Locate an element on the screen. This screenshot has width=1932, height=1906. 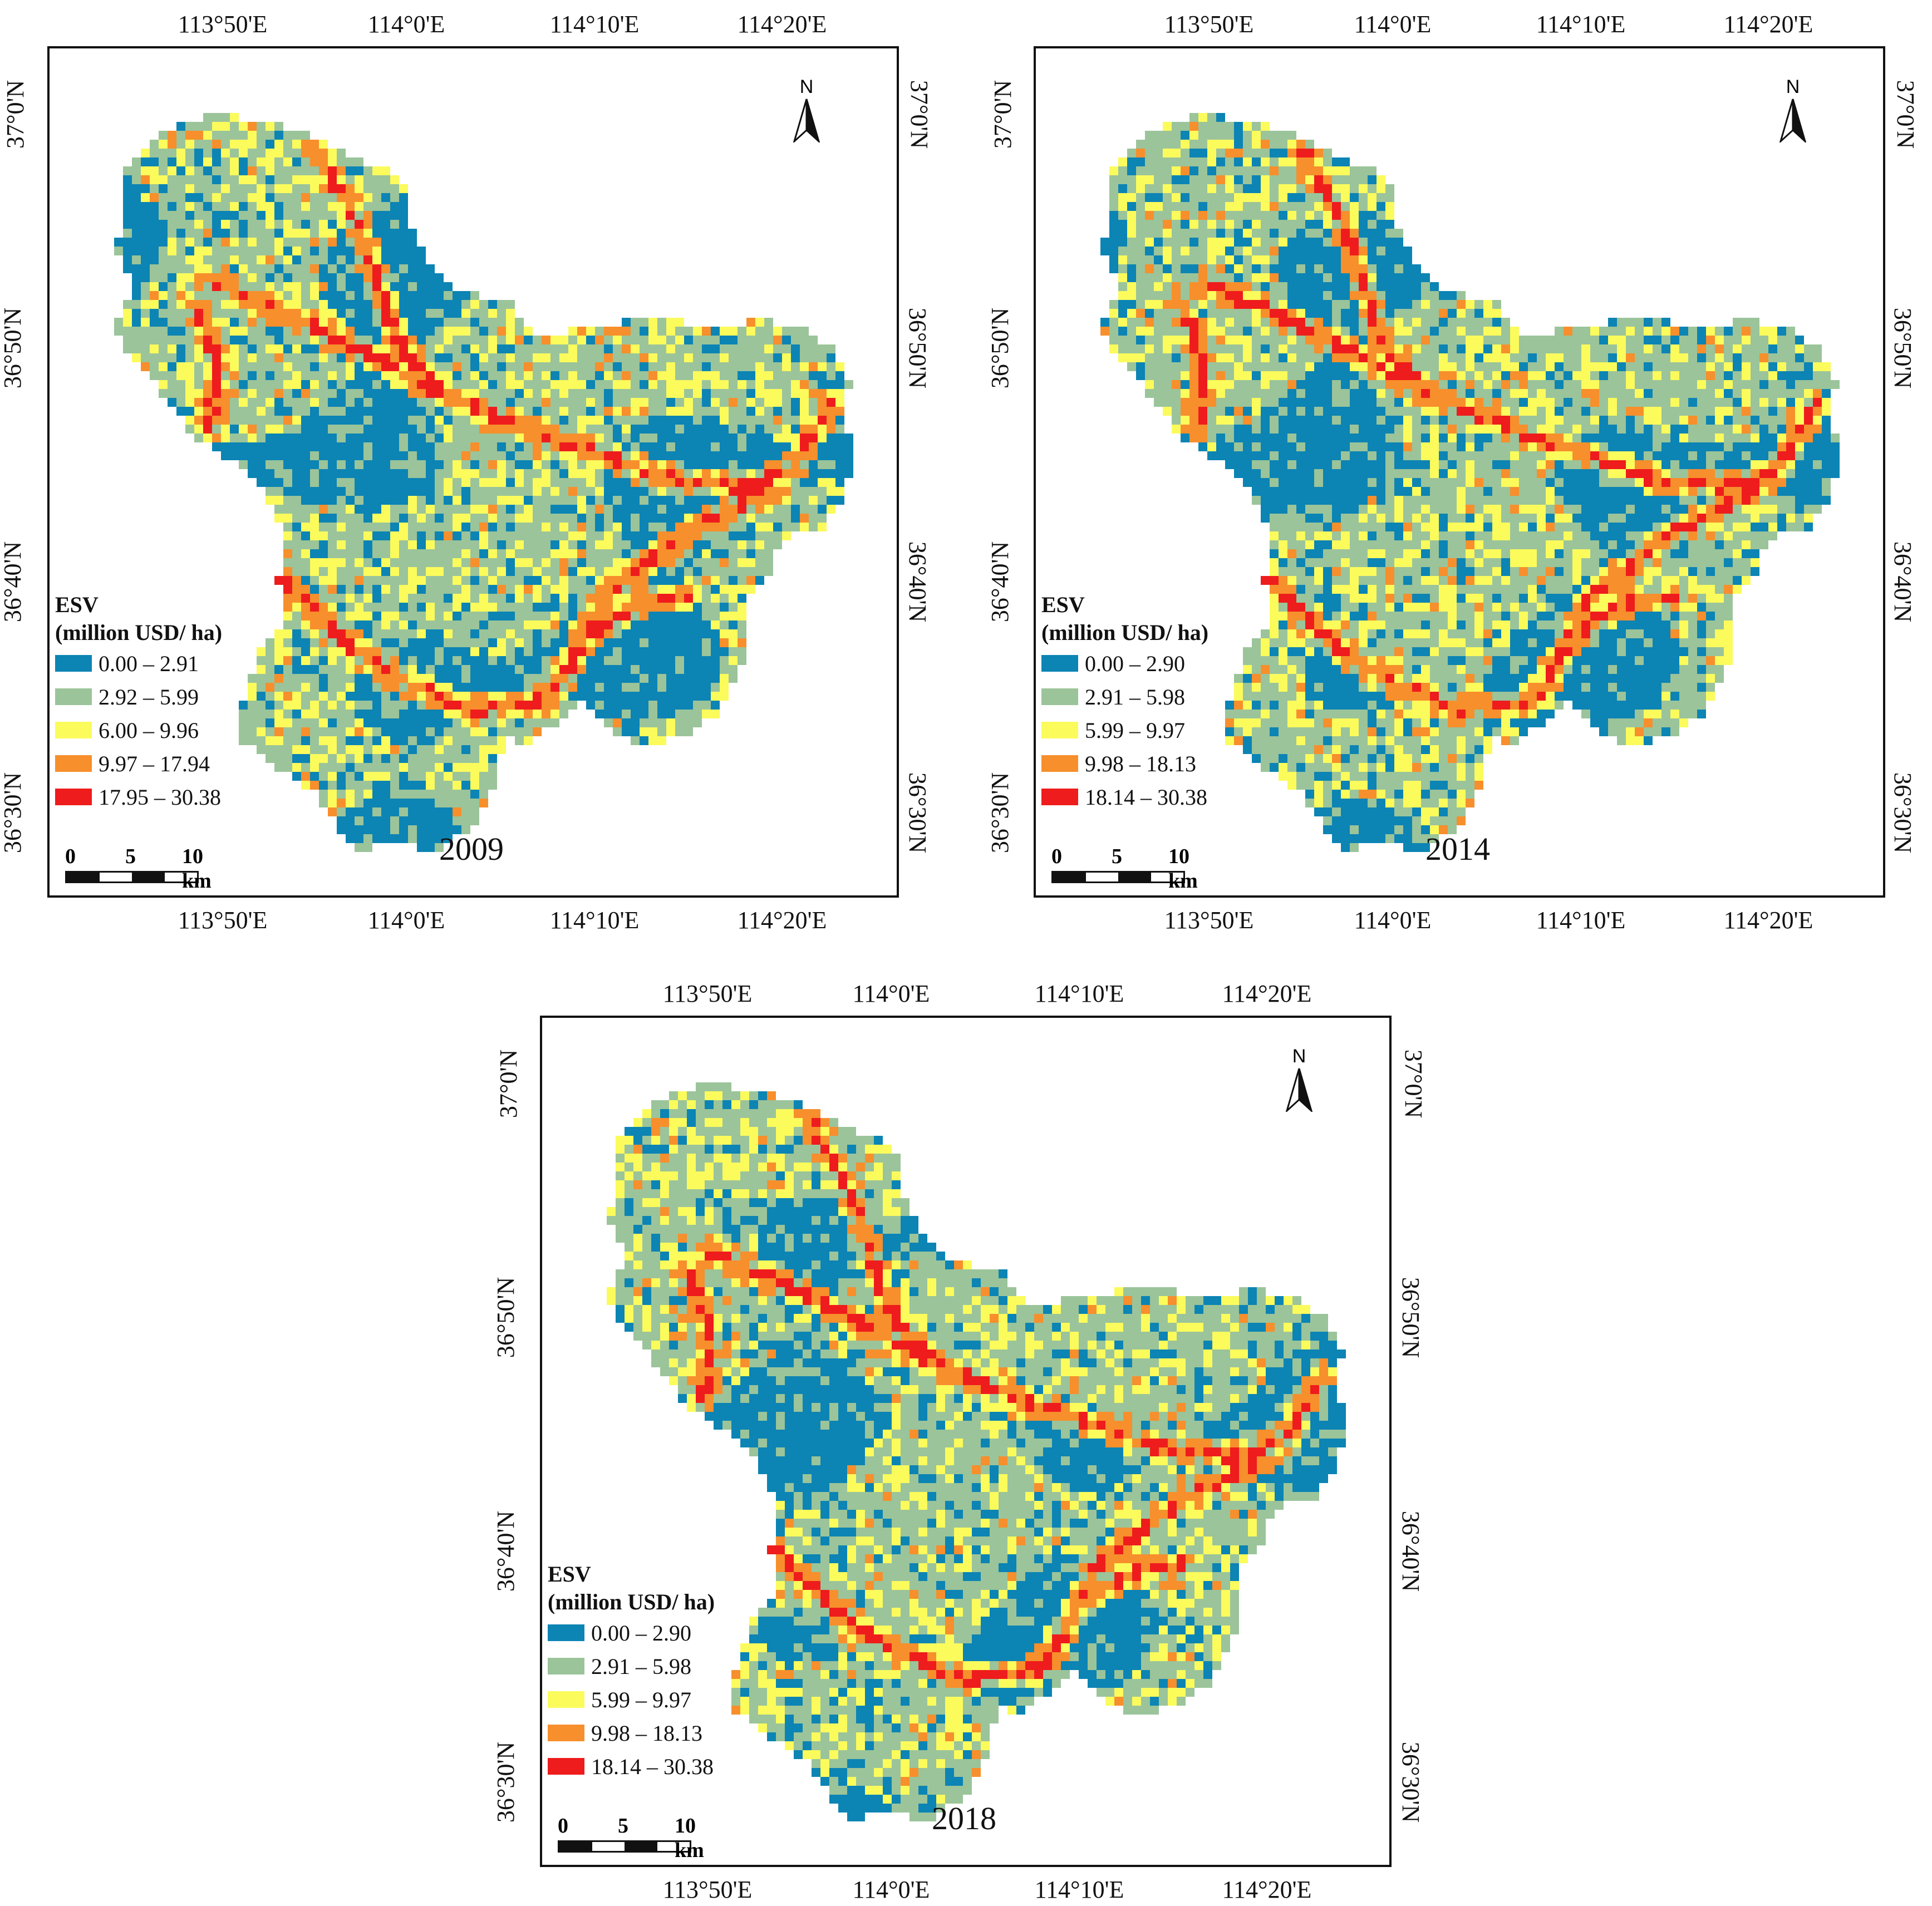
legend-item: 6.00 – 9.96 is located at coordinates (138, 730).